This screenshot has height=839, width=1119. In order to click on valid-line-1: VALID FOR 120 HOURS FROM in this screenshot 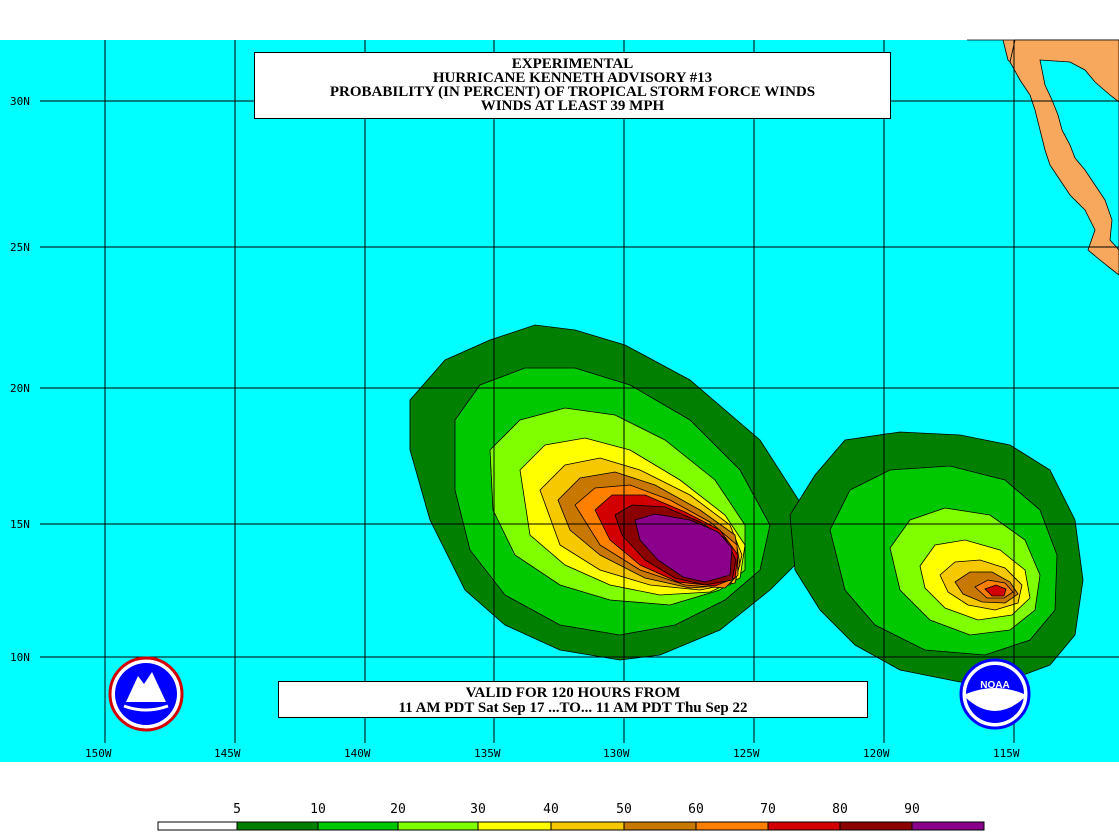, I will do `click(573, 693)`.